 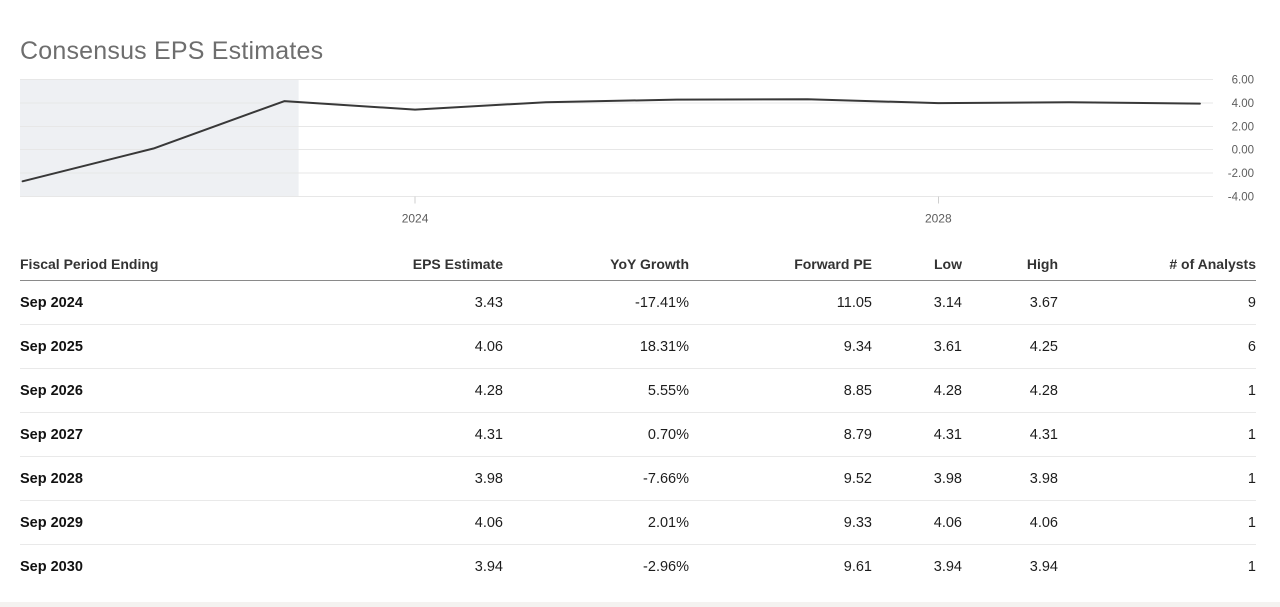 I want to click on yoy-growth-cell: -7.66%, so click(x=666, y=478).